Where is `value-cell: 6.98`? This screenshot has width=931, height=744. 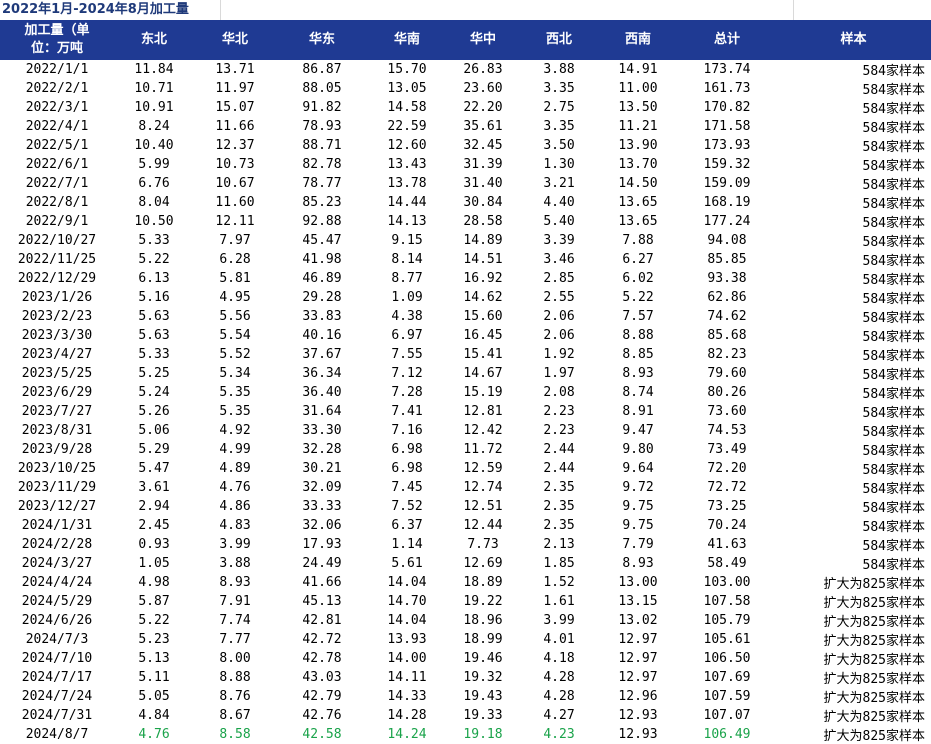
value-cell: 6.98 is located at coordinates (407, 468).